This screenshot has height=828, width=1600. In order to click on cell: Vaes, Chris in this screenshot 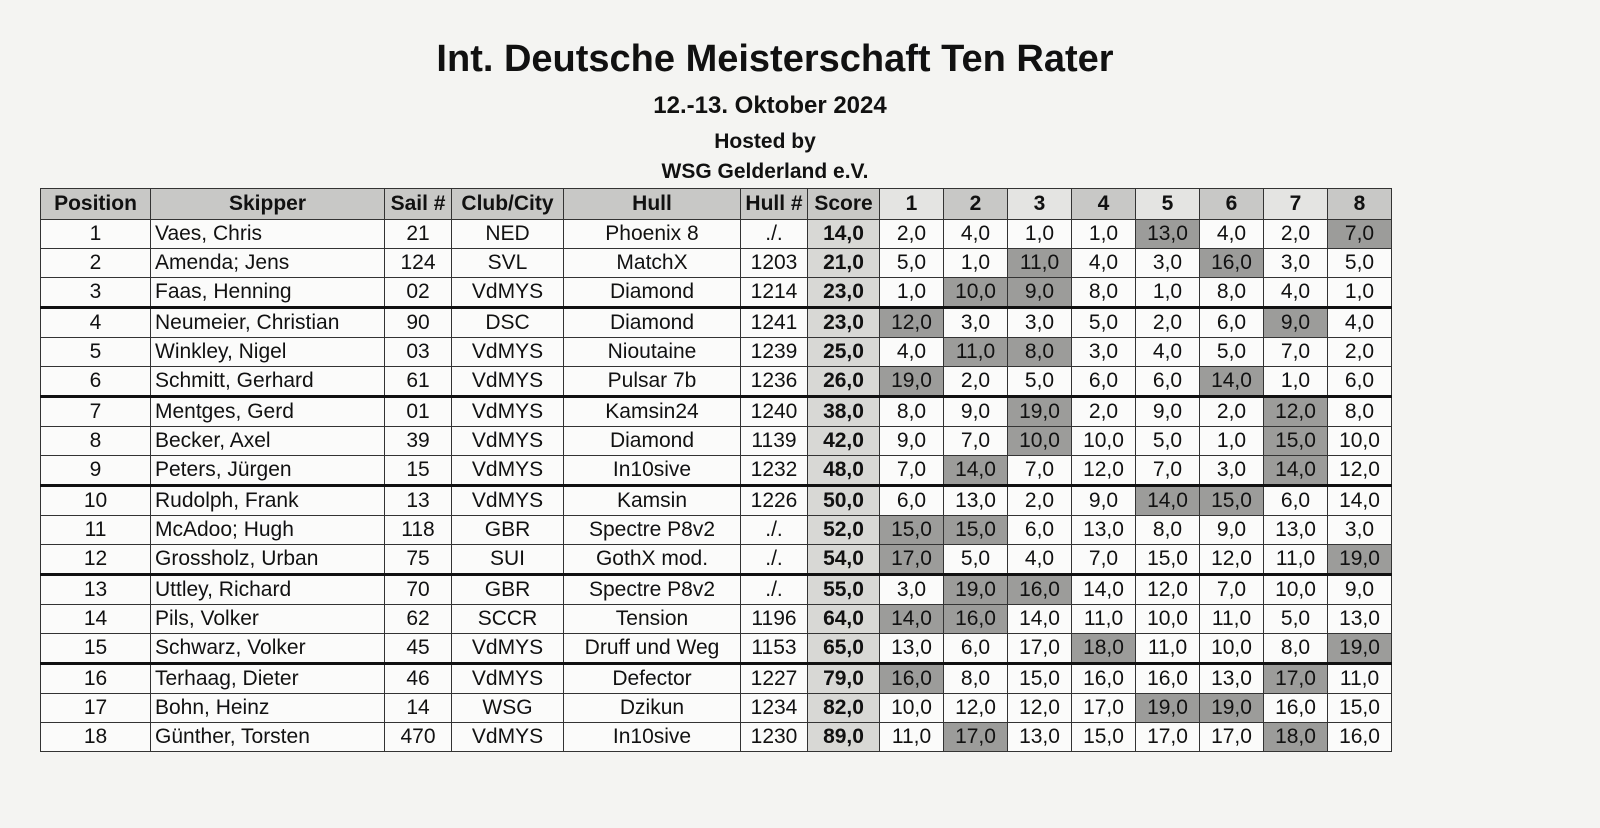, I will do `click(267, 234)`.